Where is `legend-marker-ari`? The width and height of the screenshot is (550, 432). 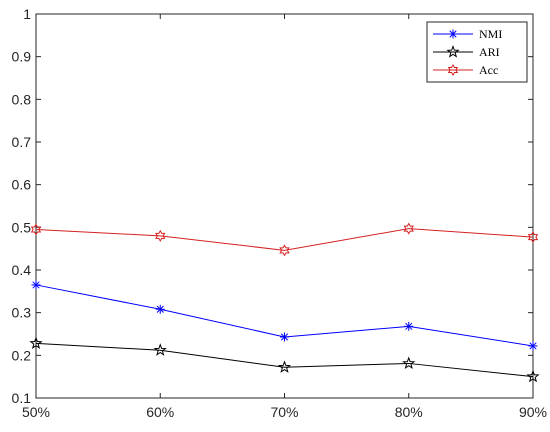 legend-marker-ari is located at coordinates (453, 51).